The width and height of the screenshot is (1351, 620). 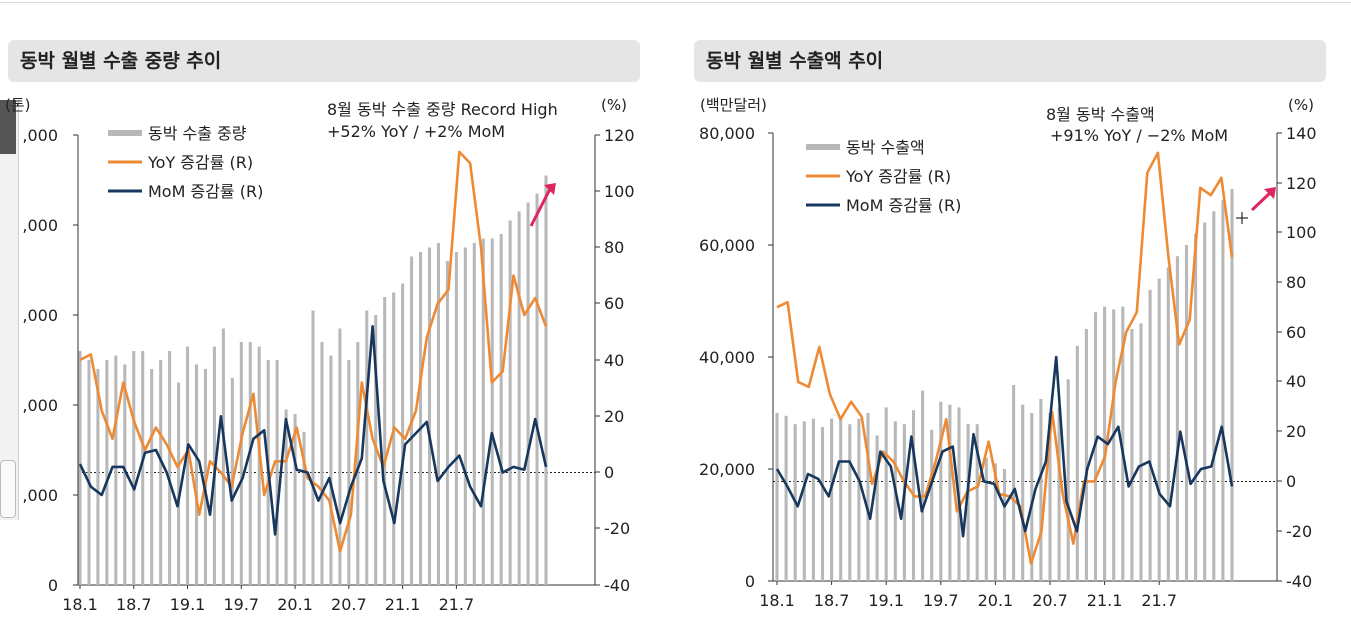 What do you see at coordinates (903, 205) in the screenshot?
I see `chart2-legend-label: MoM 증감률 (R)` at bounding box center [903, 205].